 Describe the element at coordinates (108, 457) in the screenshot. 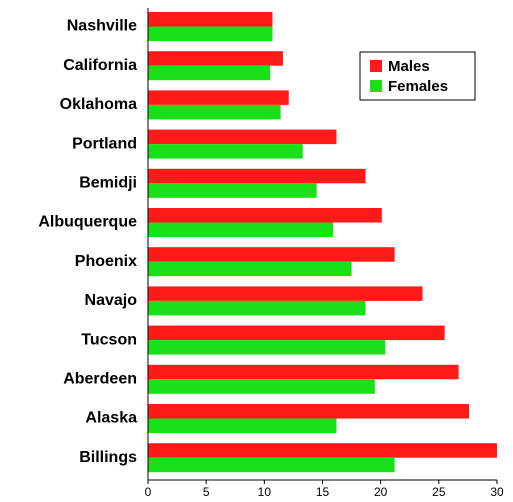

I see `y-tick-label: Billings` at that location.